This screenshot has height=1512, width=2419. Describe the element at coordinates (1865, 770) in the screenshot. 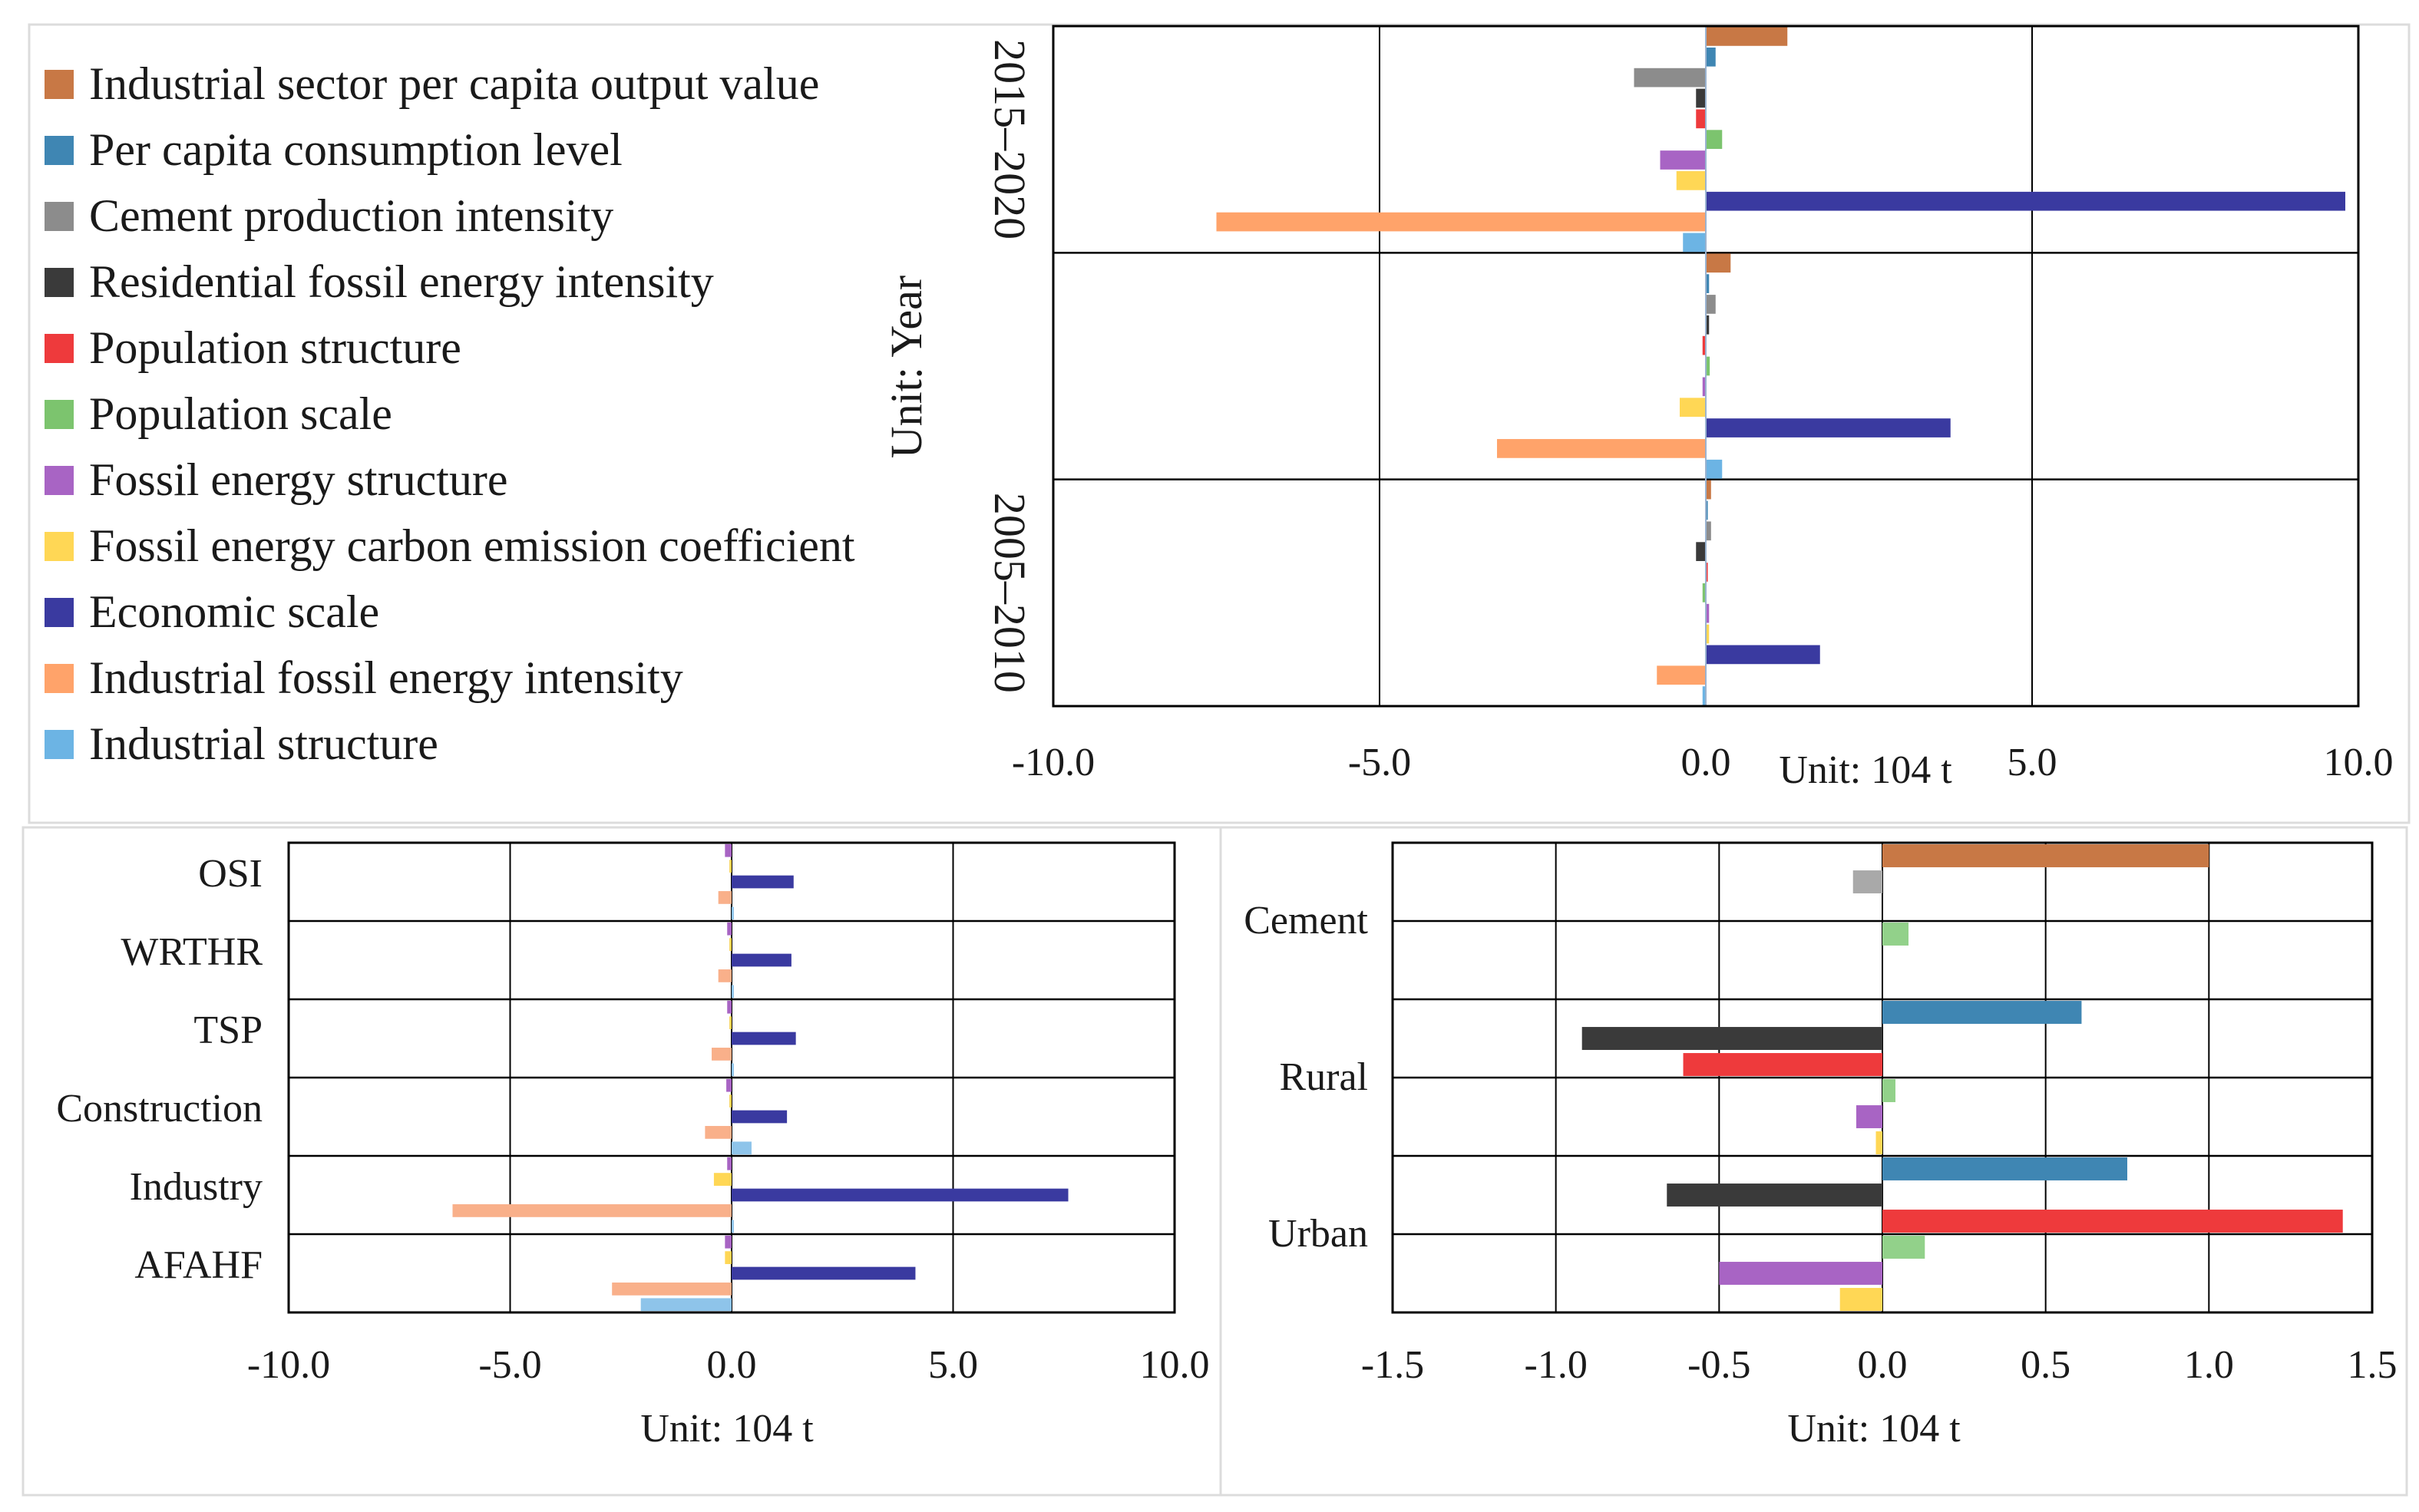

I see `top-xlabel: Unit: 104 t` at that location.